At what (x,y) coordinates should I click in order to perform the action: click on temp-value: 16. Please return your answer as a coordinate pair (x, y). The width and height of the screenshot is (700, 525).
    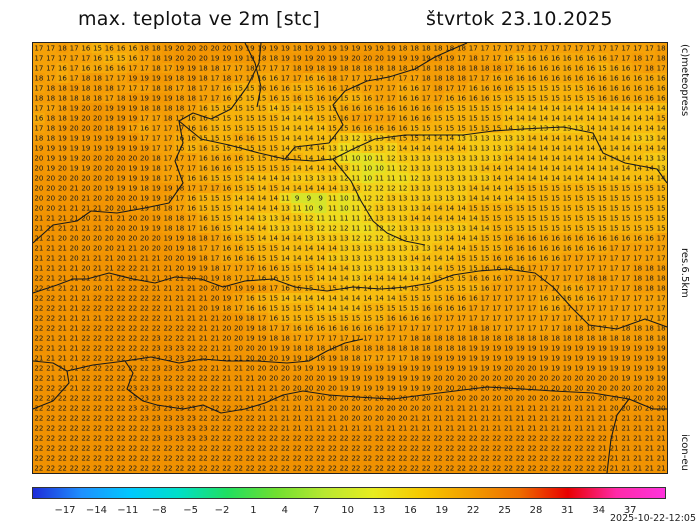
    Looking at the image, I should click on (521, 248).